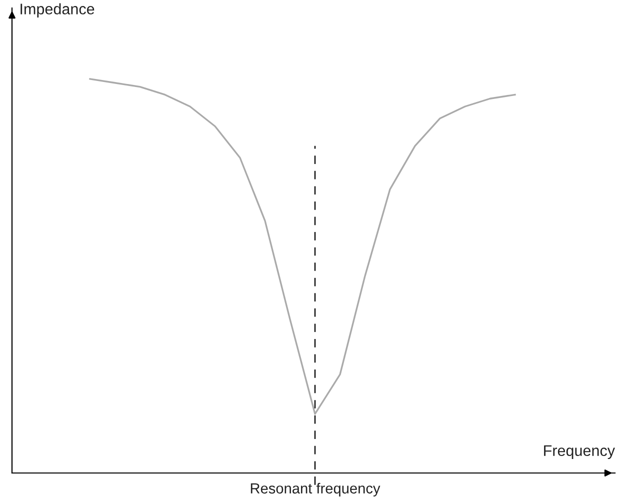 This screenshot has height=503, width=624. I want to click on x-axis-title: Frequency, so click(579, 452).